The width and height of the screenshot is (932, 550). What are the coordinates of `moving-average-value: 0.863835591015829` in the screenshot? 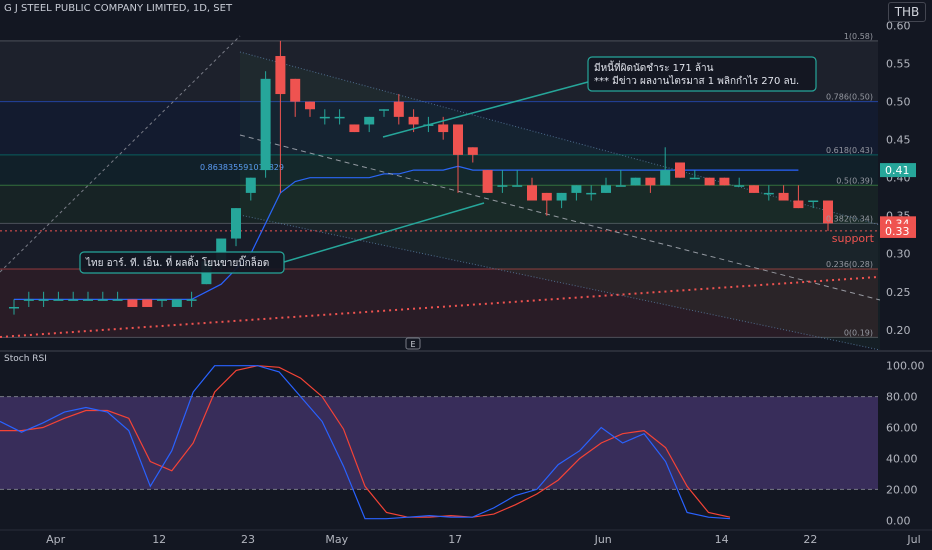 It's located at (242, 167).